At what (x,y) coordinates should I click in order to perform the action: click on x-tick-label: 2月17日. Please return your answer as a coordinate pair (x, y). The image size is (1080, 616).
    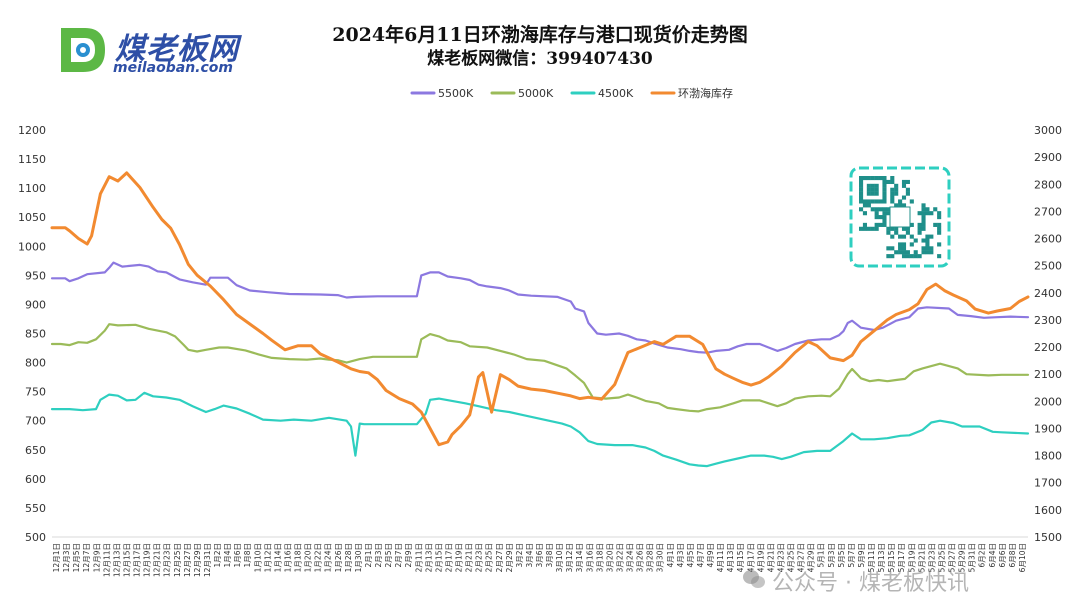
    Looking at the image, I should click on (448, 557).